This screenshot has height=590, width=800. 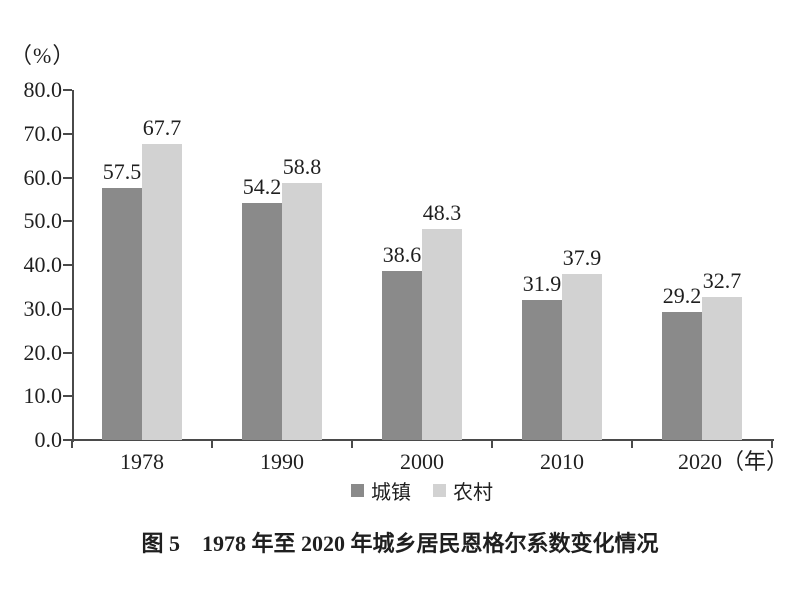 I want to click on value-label-urban-2000: 38.6, so click(x=402, y=255).